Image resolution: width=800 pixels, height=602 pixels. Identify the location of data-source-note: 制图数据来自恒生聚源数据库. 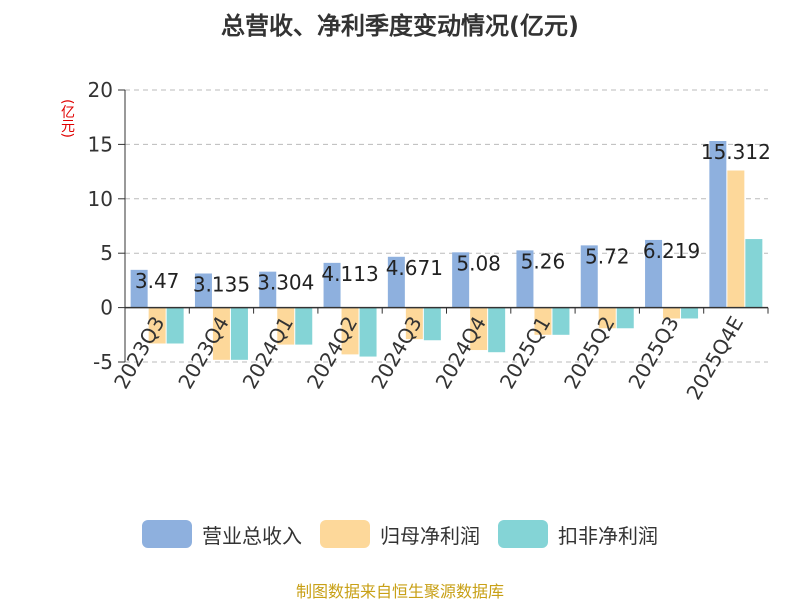
(399, 591).